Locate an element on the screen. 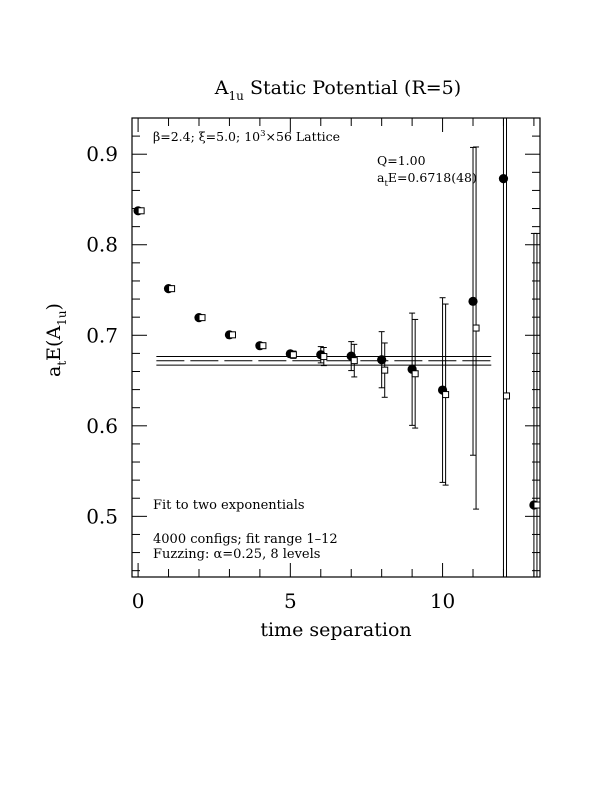 The image size is (612, 792). fuzzing-label: Fuzzing: α=0.25, 8 levels is located at coordinates (236, 554).